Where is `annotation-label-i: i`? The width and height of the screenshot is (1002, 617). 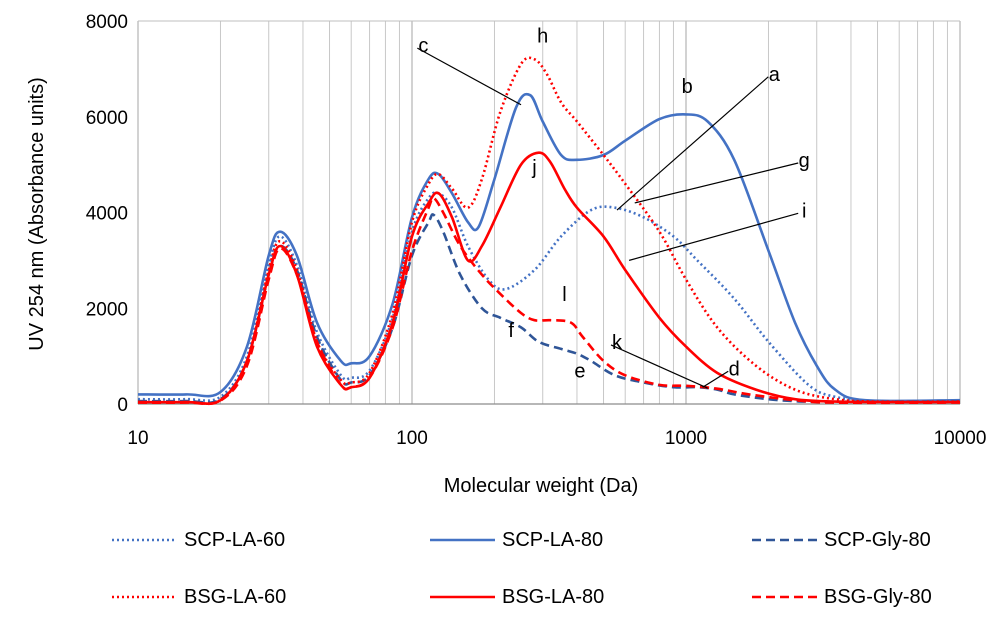
annotation-label-i: i is located at coordinates (804, 211).